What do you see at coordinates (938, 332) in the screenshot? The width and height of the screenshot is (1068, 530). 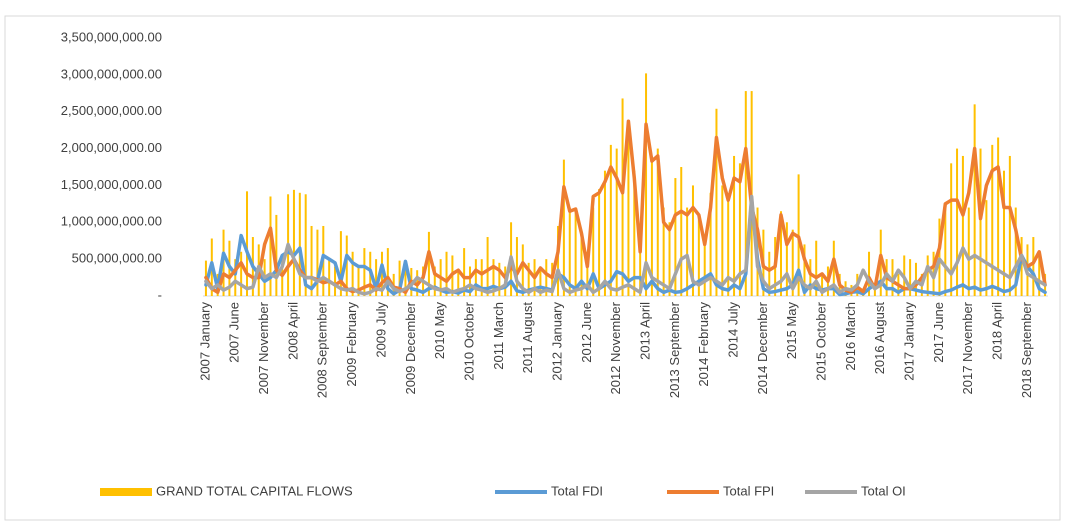 I see `x-tick-label: 2017 June` at bounding box center [938, 332].